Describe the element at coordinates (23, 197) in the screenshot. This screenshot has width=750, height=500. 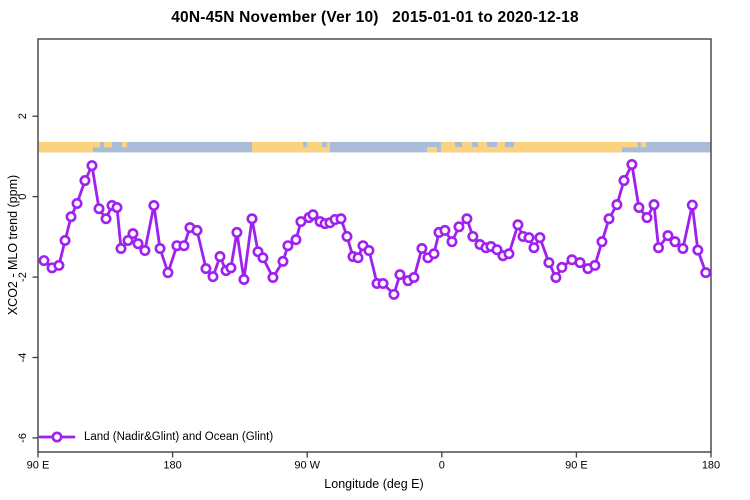
I see `y-tick-label: 0` at that location.